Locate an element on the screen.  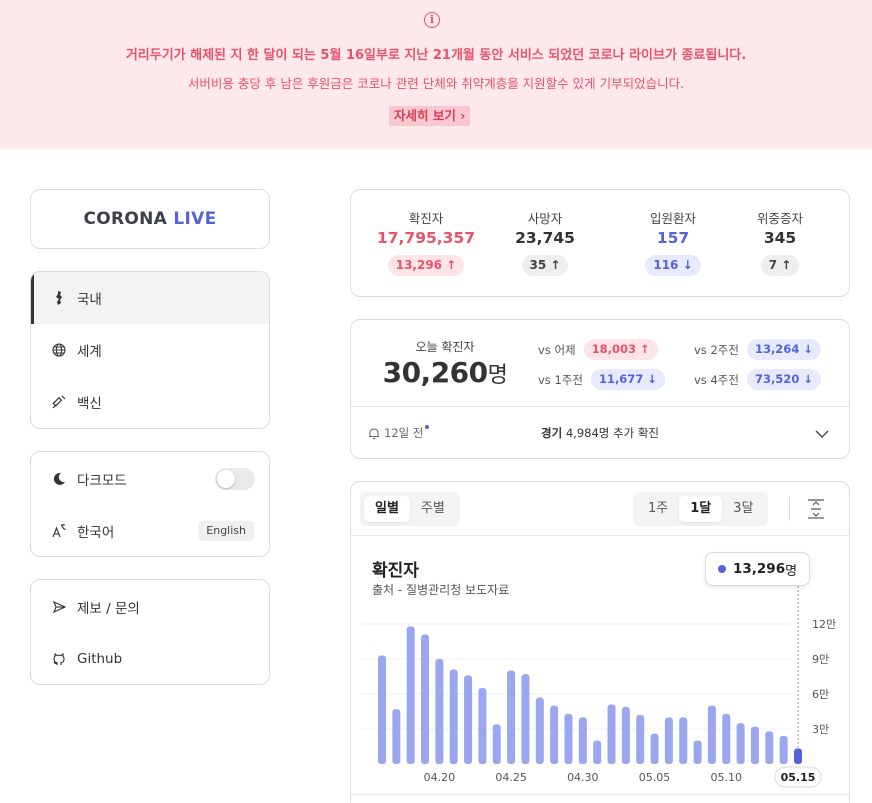
period-toggle: 일별 주별 is located at coordinates (410, 509).